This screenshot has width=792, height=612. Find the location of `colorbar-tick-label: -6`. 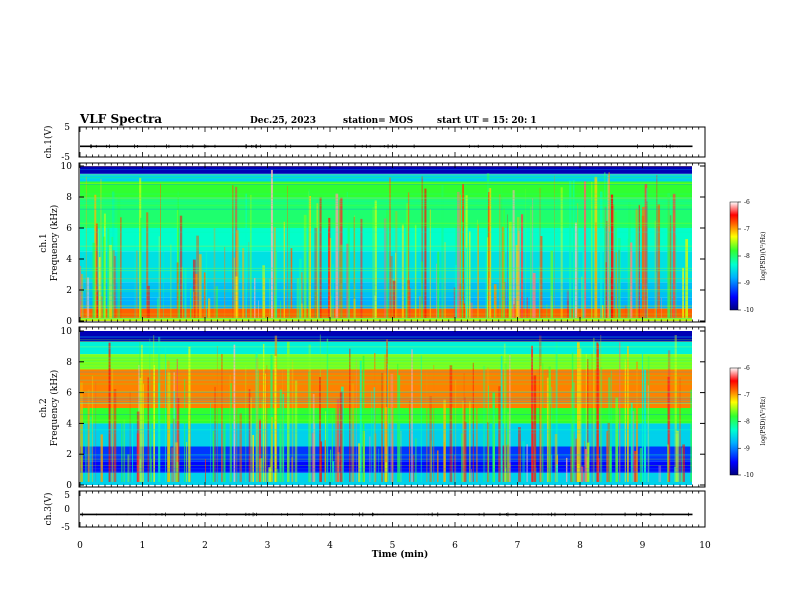

colorbar-tick-label: -6 is located at coordinates (747, 368).